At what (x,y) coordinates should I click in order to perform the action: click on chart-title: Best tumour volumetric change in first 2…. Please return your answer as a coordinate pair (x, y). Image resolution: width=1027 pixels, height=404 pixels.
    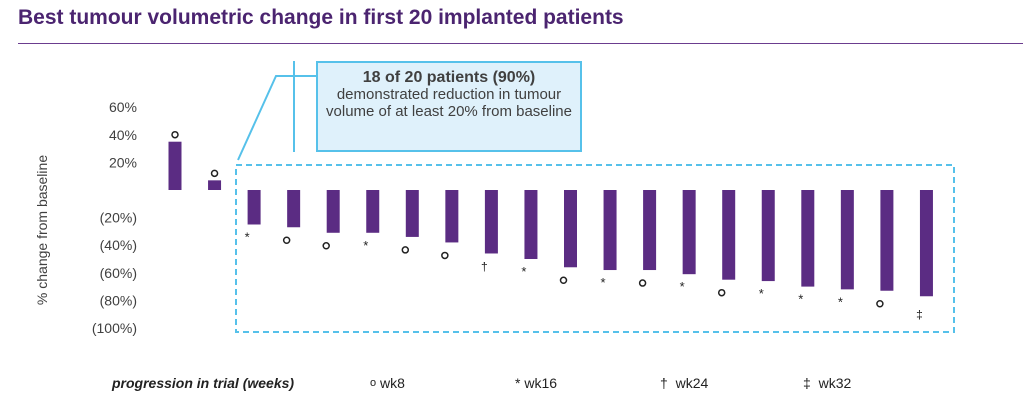
    Looking at the image, I should click on (321, 17).